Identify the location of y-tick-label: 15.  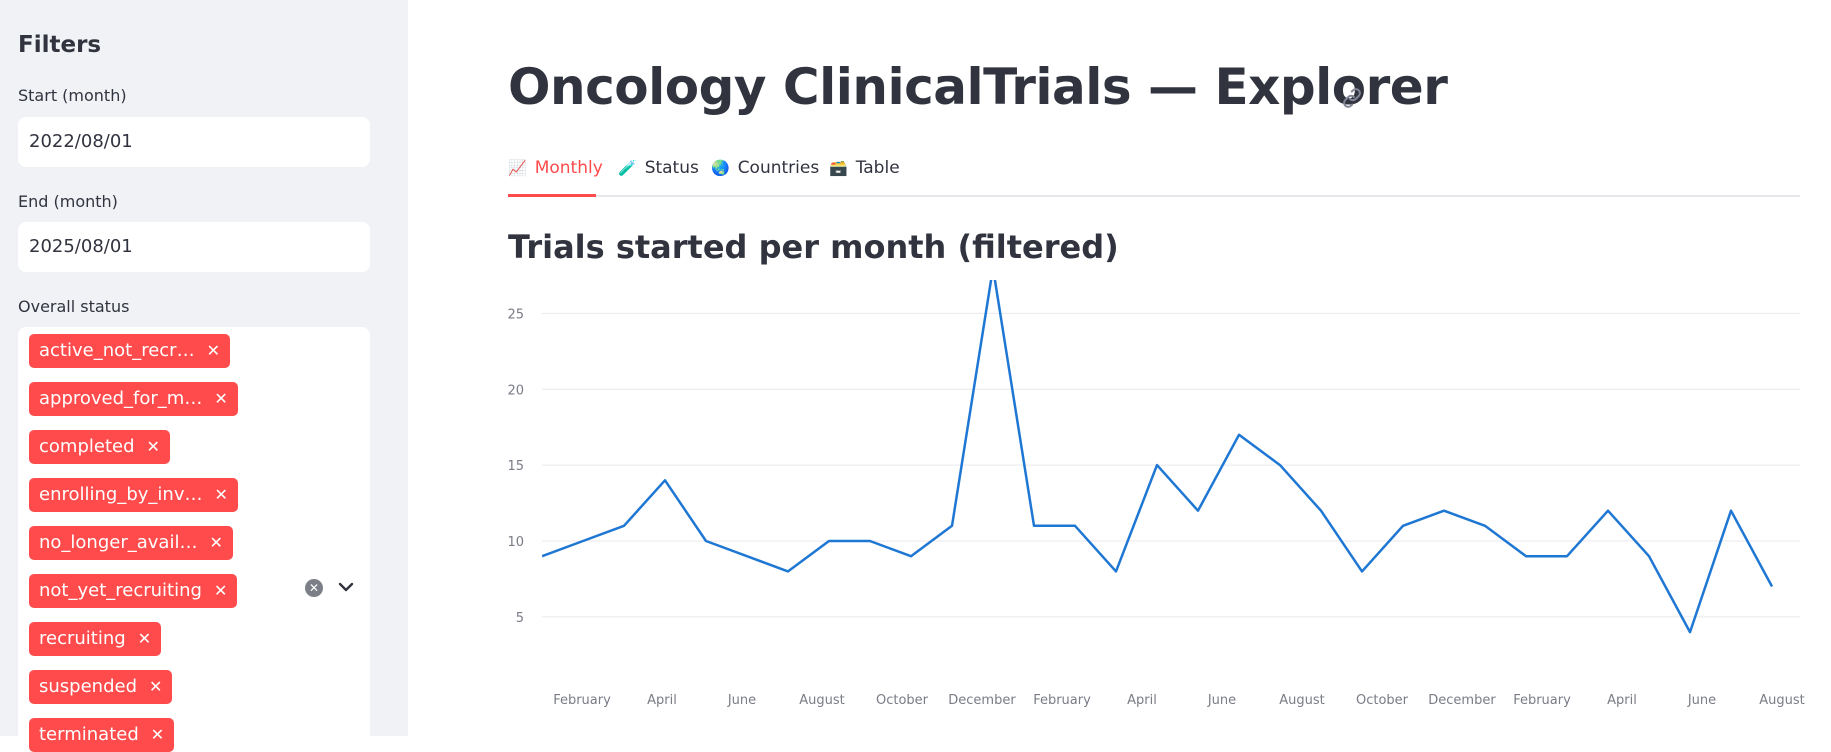
(515, 466).